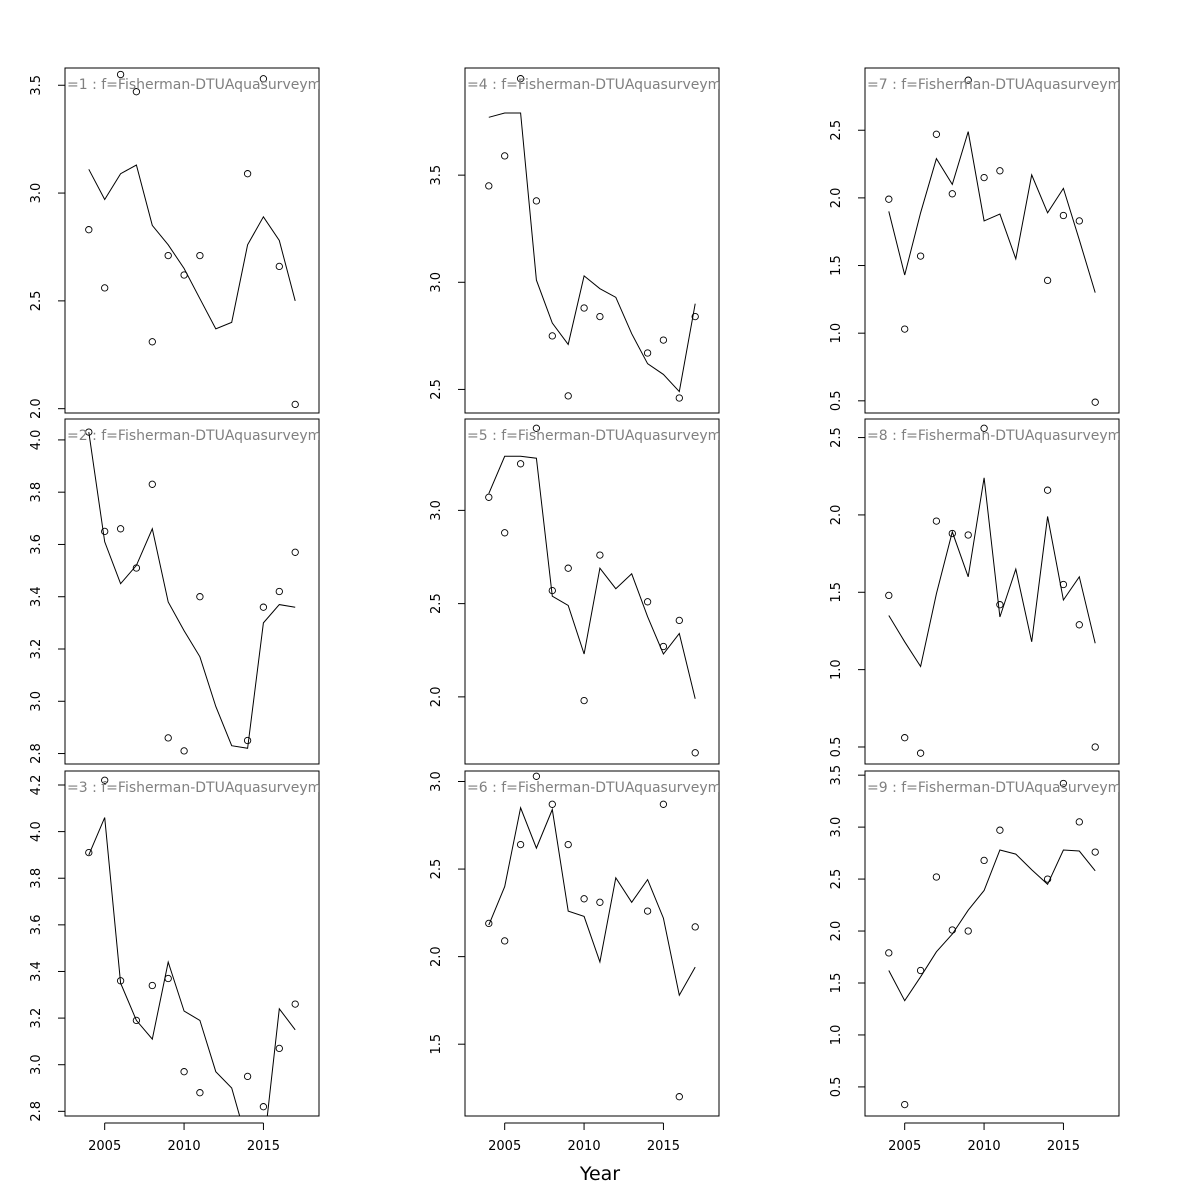 Image resolution: width=1200 pixels, height=1200 pixels. Describe the element at coordinates (36, 649) in the screenshot. I see `y-tick-label: 3.2` at that location.